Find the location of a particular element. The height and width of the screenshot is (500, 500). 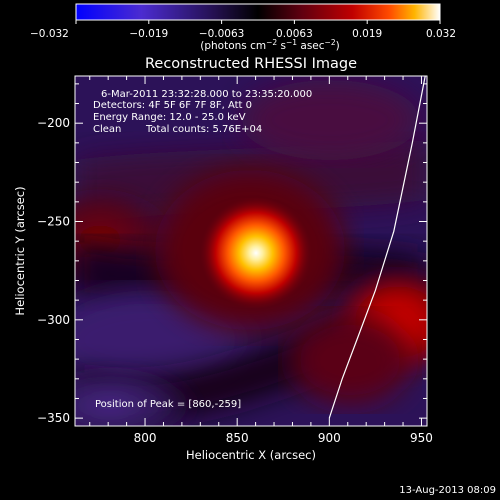

colorbar-tick-label: −0.019 is located at coordinates (148, 34).